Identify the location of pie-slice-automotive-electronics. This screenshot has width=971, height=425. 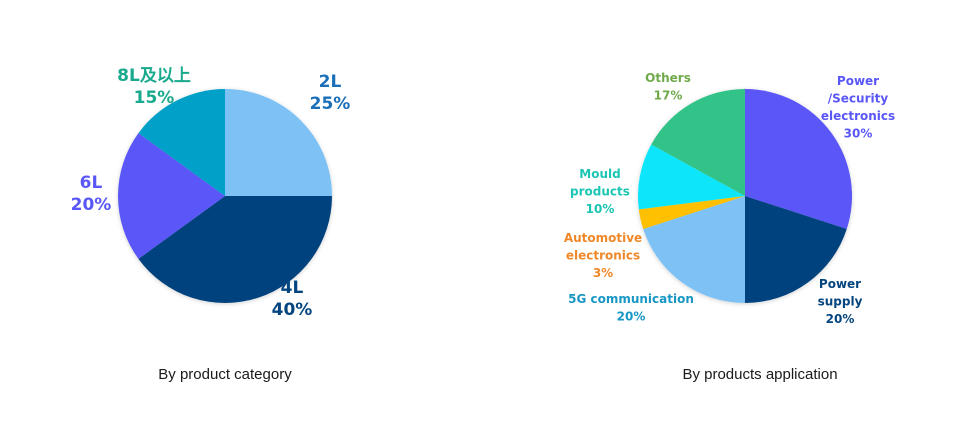
(691, 213).